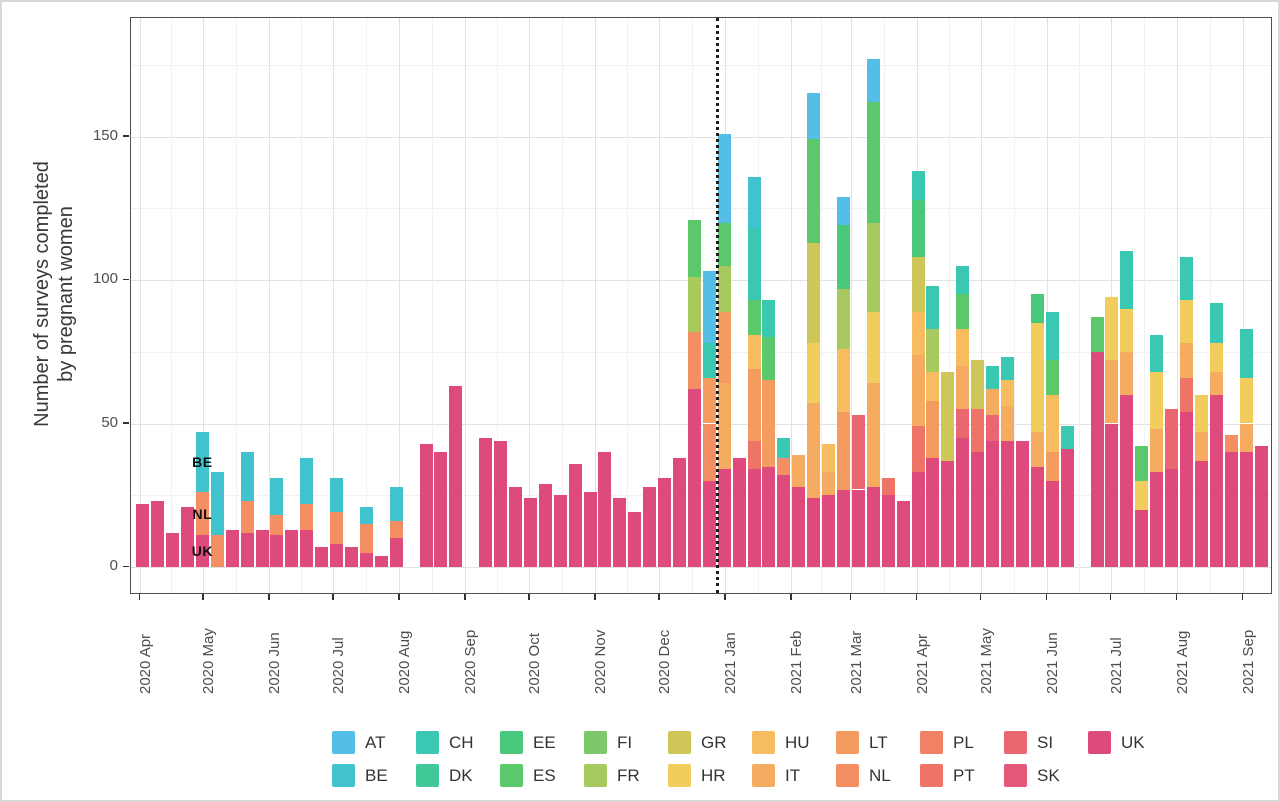 The image size is (1280, 802). Describe the element at coordinates (625, 742) in the screenshot. I see `legend-label-FI: FI` at that location.